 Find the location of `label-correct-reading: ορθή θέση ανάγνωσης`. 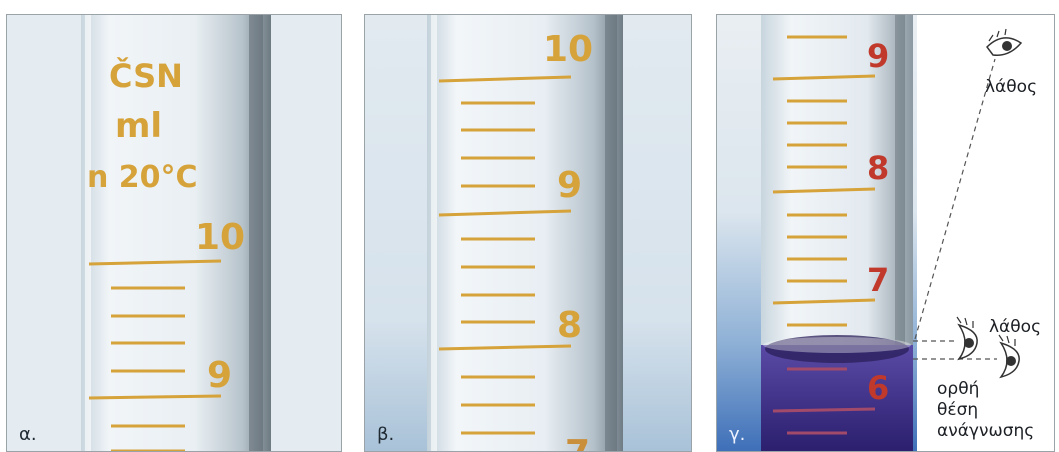

label-correct-reading: ορθή θέση ανάγνωσης is located at coordinates (985, 410).